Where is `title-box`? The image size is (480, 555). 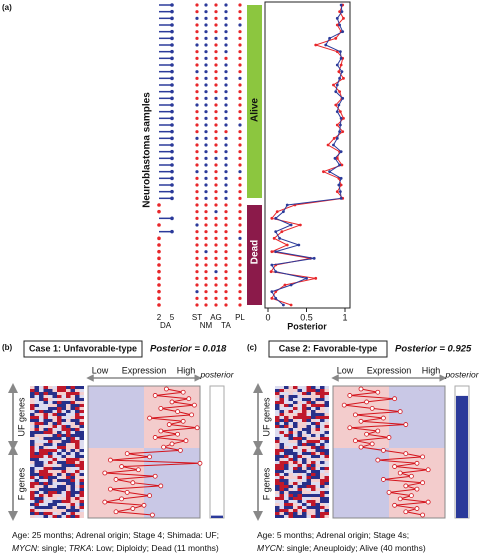
title-box is located at coordinates (328, 349).